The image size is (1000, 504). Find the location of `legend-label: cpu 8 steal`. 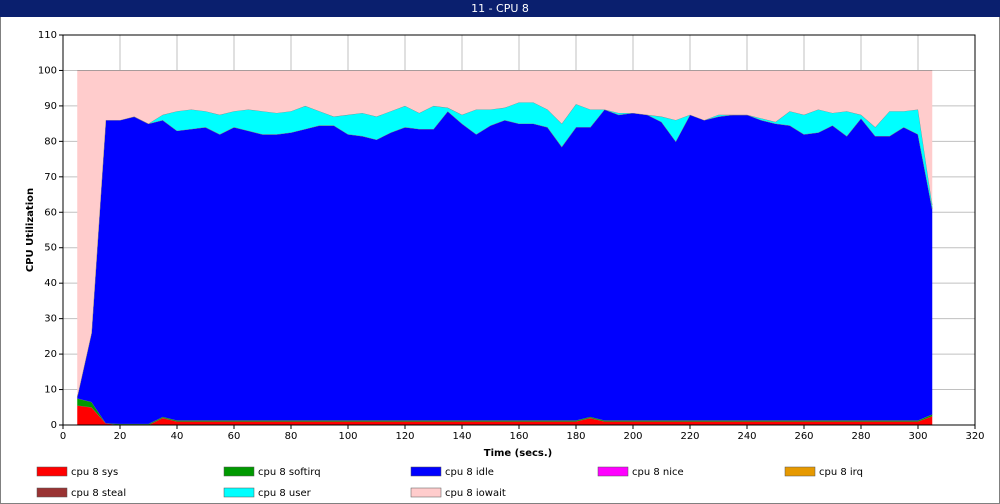

legend-label: cpu 8 steal is located at coordinates (98, 493).